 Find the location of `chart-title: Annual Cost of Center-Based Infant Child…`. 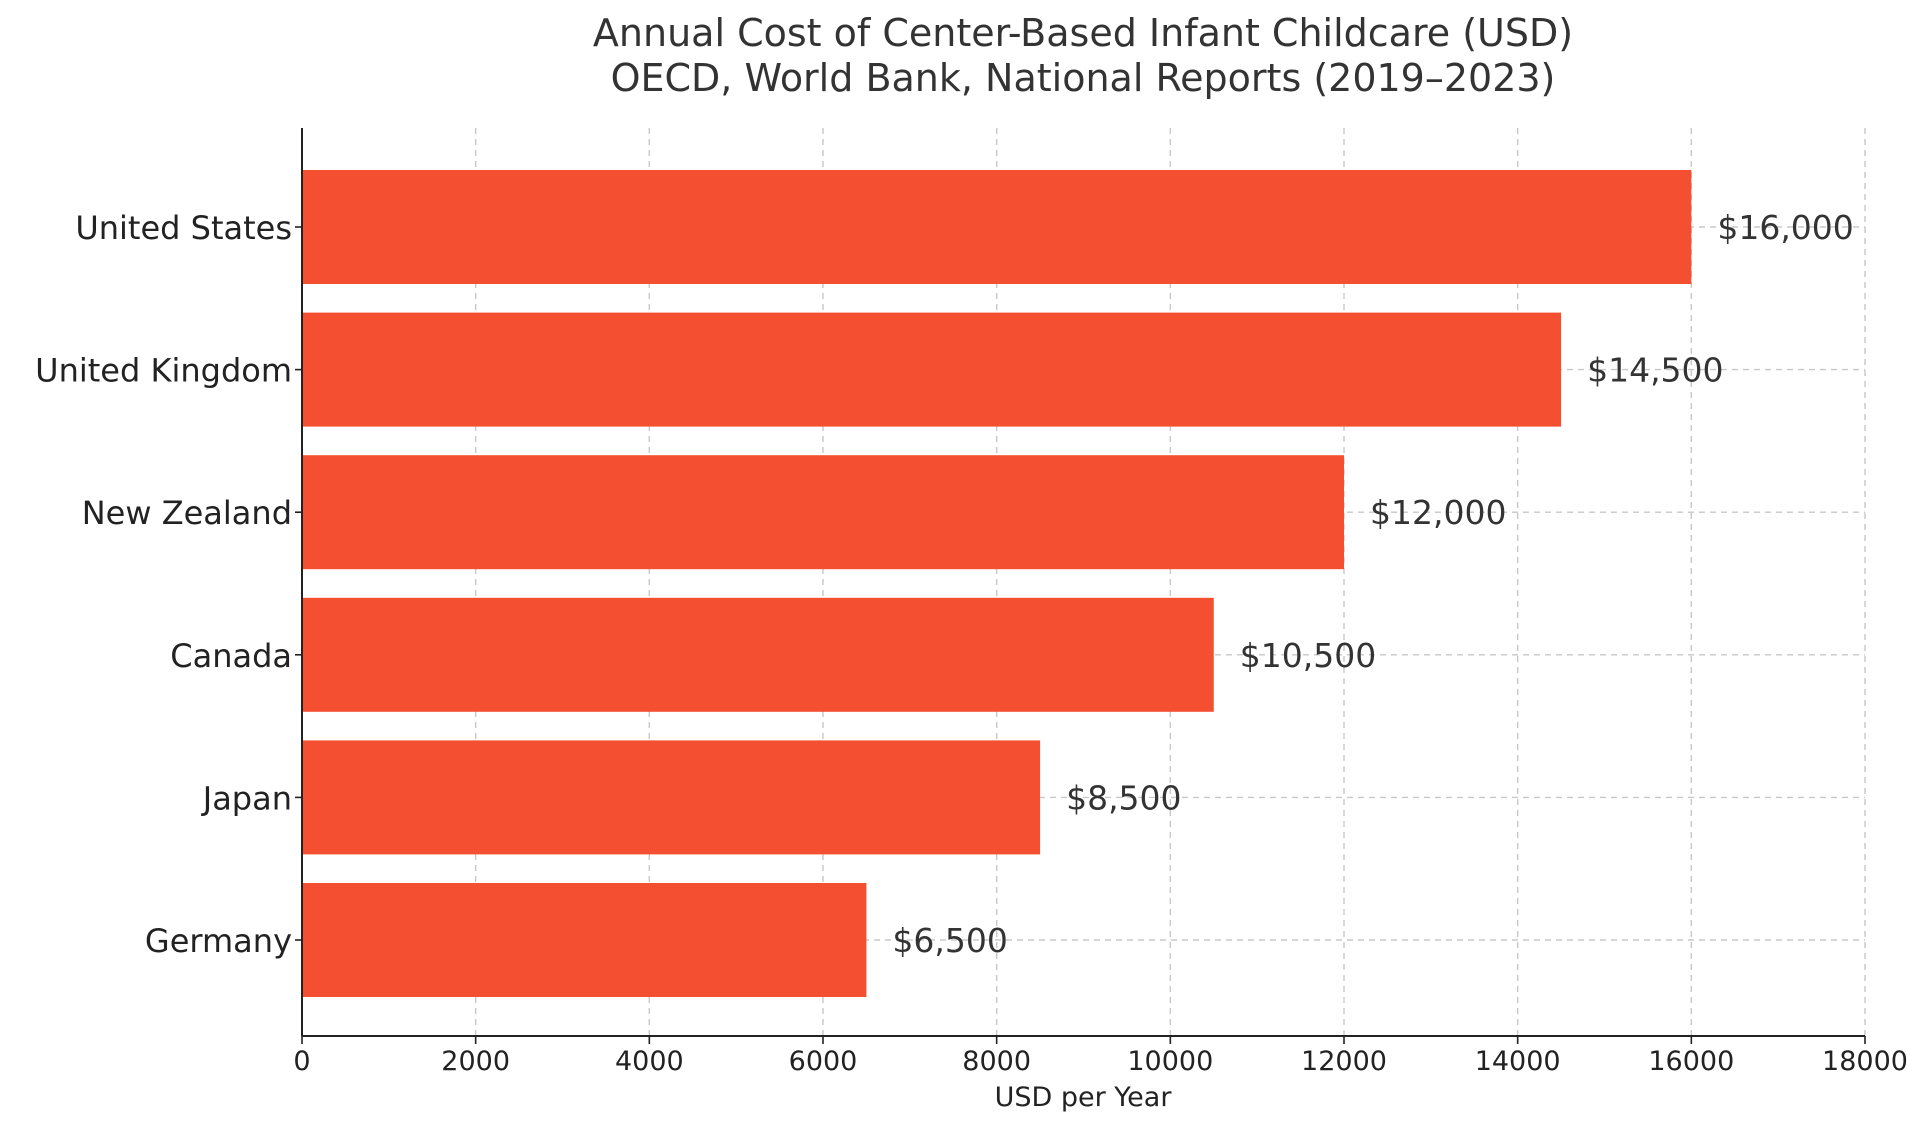

chart-title: Annual Cost of Center-Based Infant Child… is located at coordinates (1083, 33).